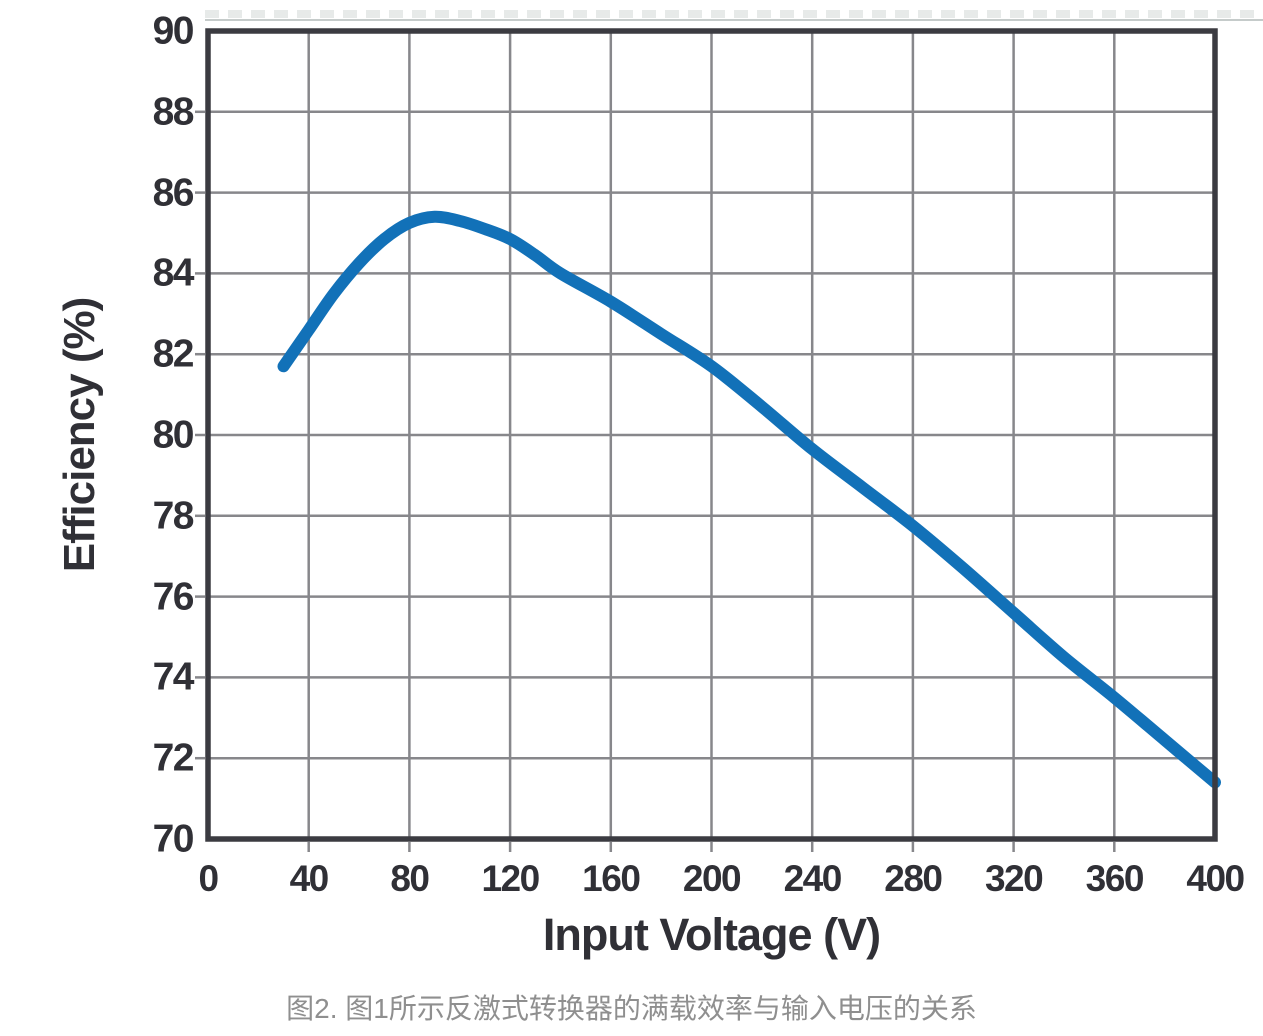  Describe the element at coordinates (208, 878) in the screenshot. I see `x-tick-label: 0` at that location.